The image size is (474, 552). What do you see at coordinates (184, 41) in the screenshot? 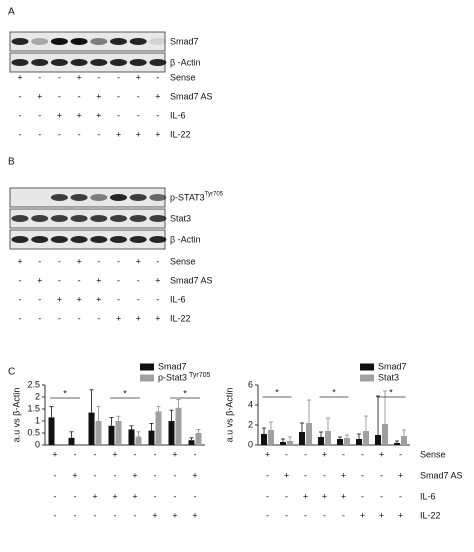
I see `blot-label: Smad7` at bounding box center [184, 41].